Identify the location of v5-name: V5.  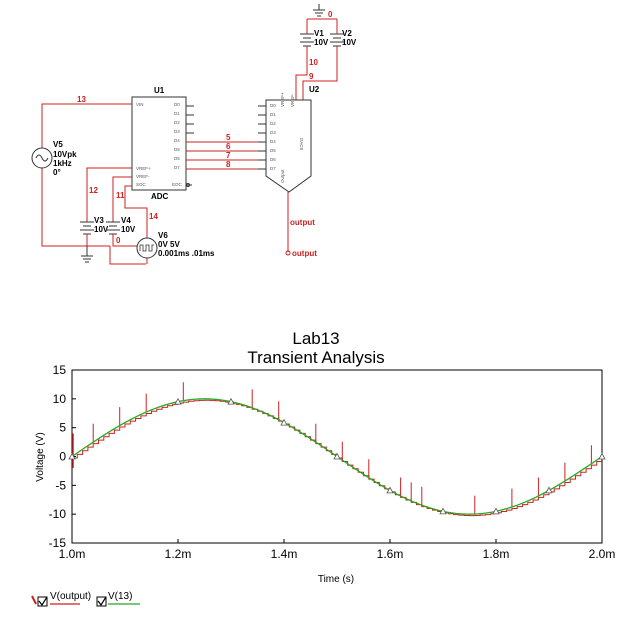
(58, 144).